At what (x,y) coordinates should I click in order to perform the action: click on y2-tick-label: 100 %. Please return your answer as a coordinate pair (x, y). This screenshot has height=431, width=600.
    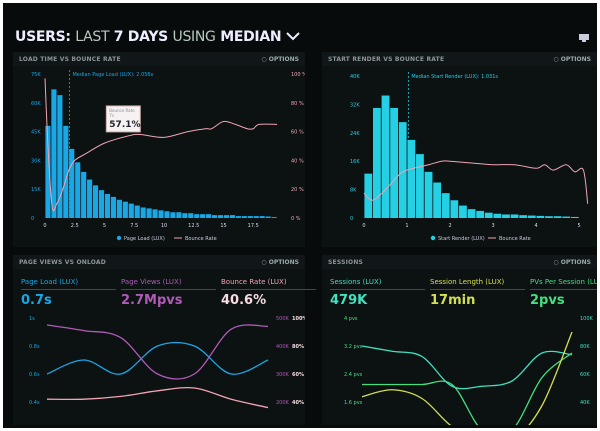
    Looking at the image, I should click on (298, 75).